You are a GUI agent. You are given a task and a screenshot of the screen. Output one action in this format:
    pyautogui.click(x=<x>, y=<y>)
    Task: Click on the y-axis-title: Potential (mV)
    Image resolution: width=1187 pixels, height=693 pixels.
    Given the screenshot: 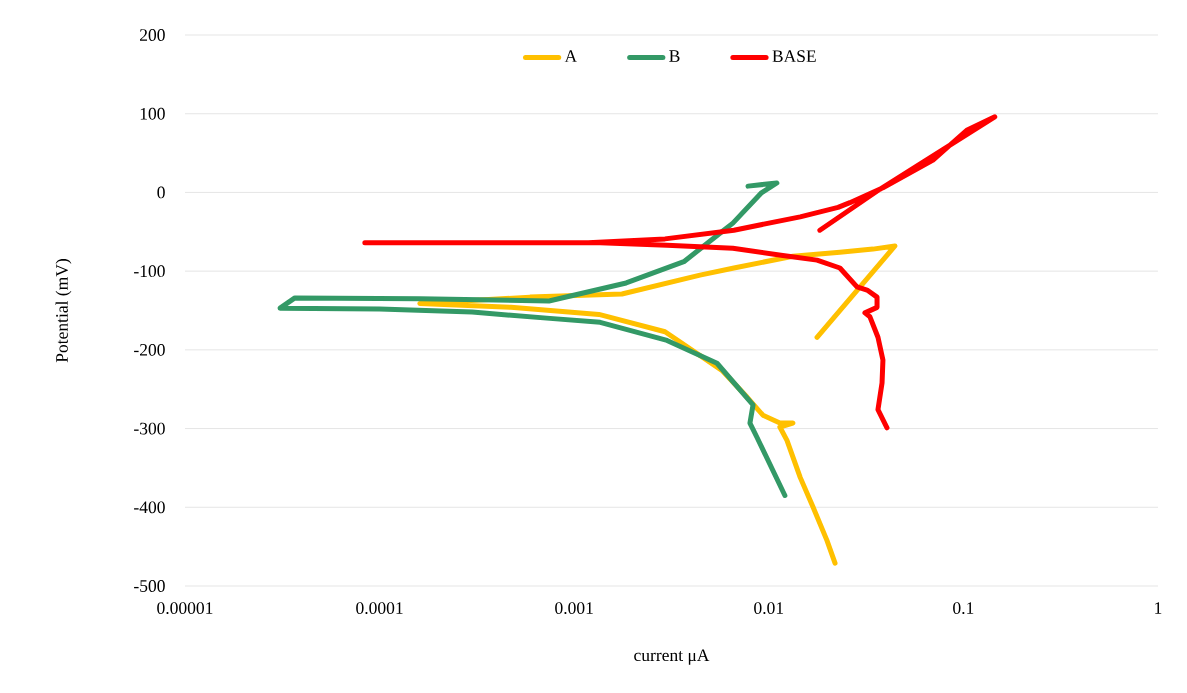 What is the action you would take?
    pyautogui.click(x=63, y=311)
    